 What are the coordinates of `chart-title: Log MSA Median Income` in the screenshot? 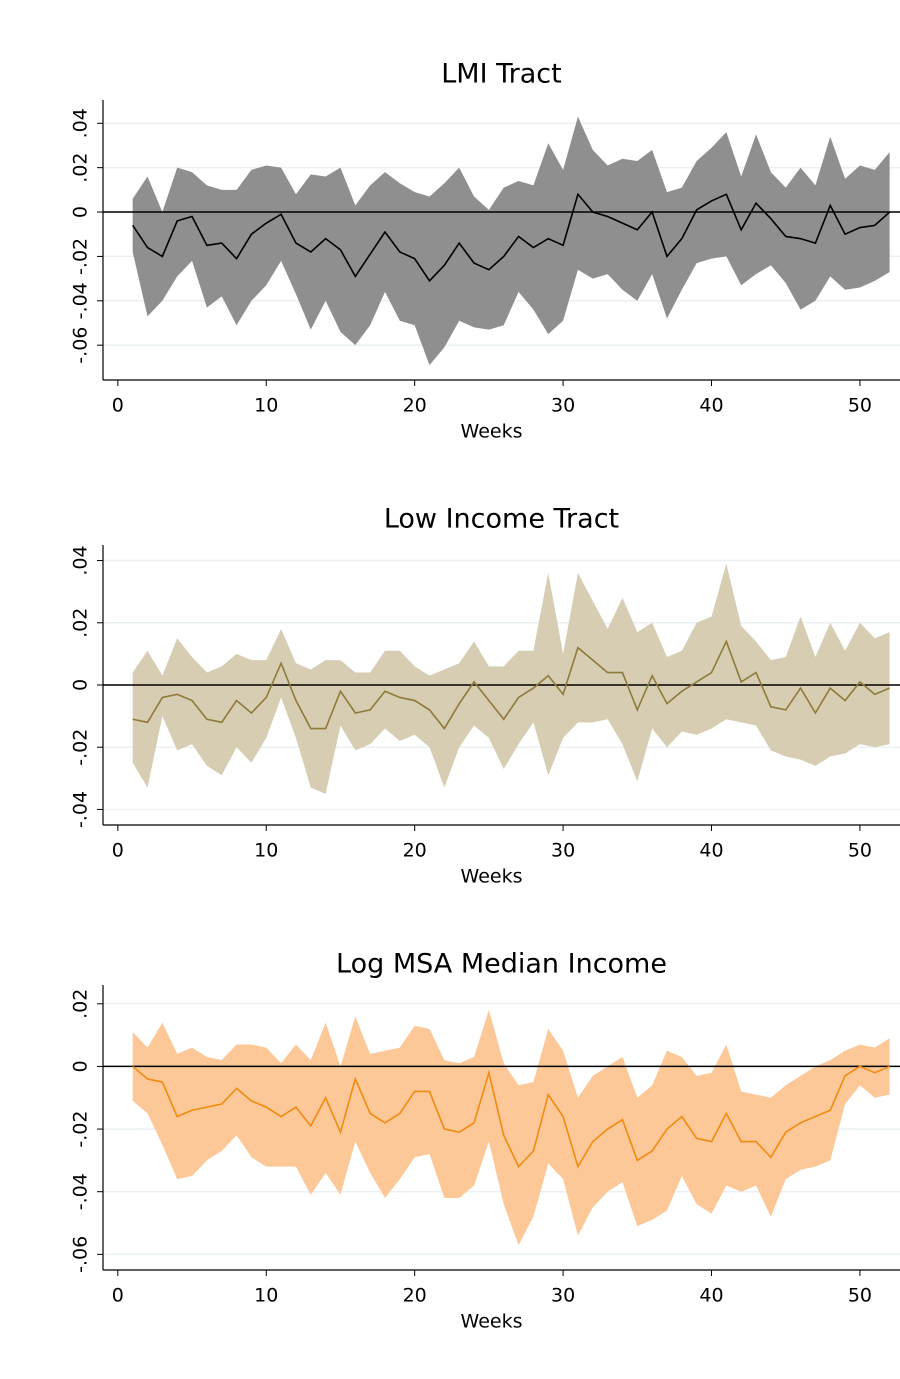 It's located at (501, 964).